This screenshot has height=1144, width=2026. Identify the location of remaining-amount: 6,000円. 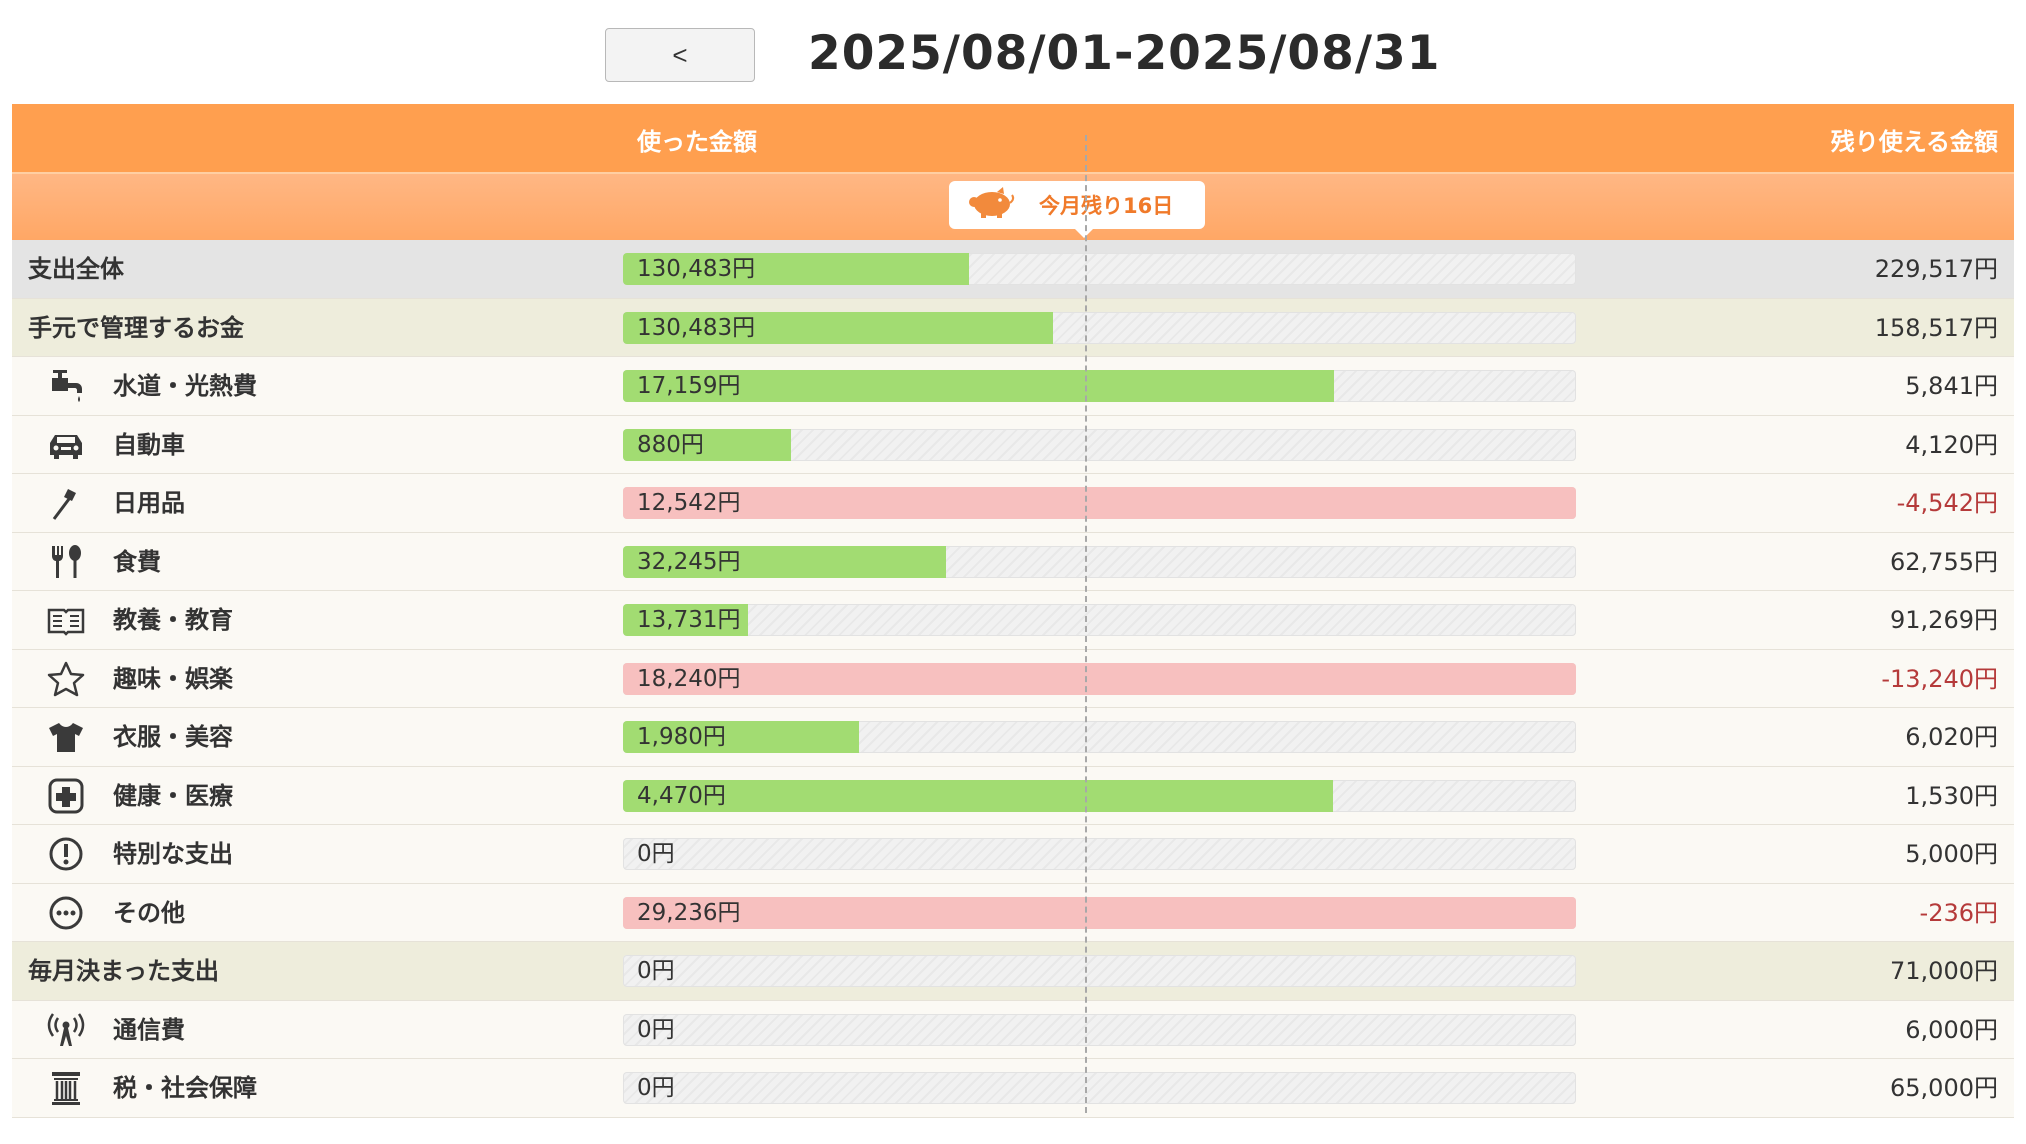
(1951, 1029).